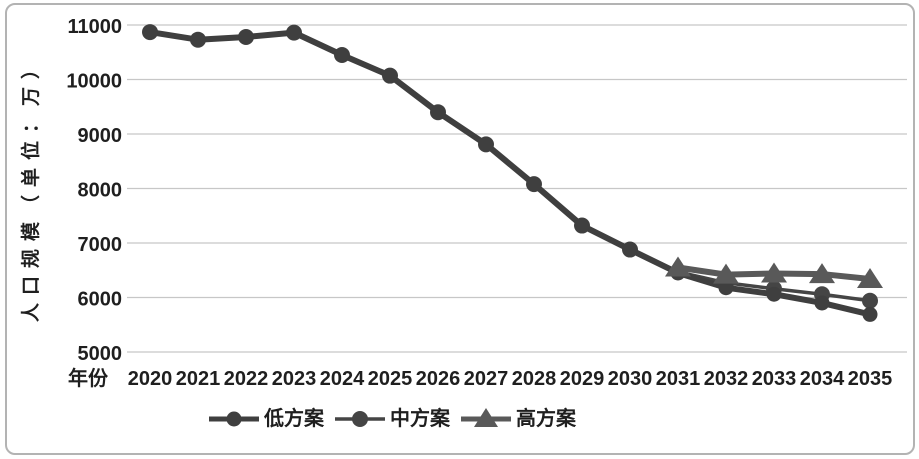  What do you see at coordinates (88, 378) in the screenshot?
I see `x-axis-title: 年份` at bounding box center [88, 378].